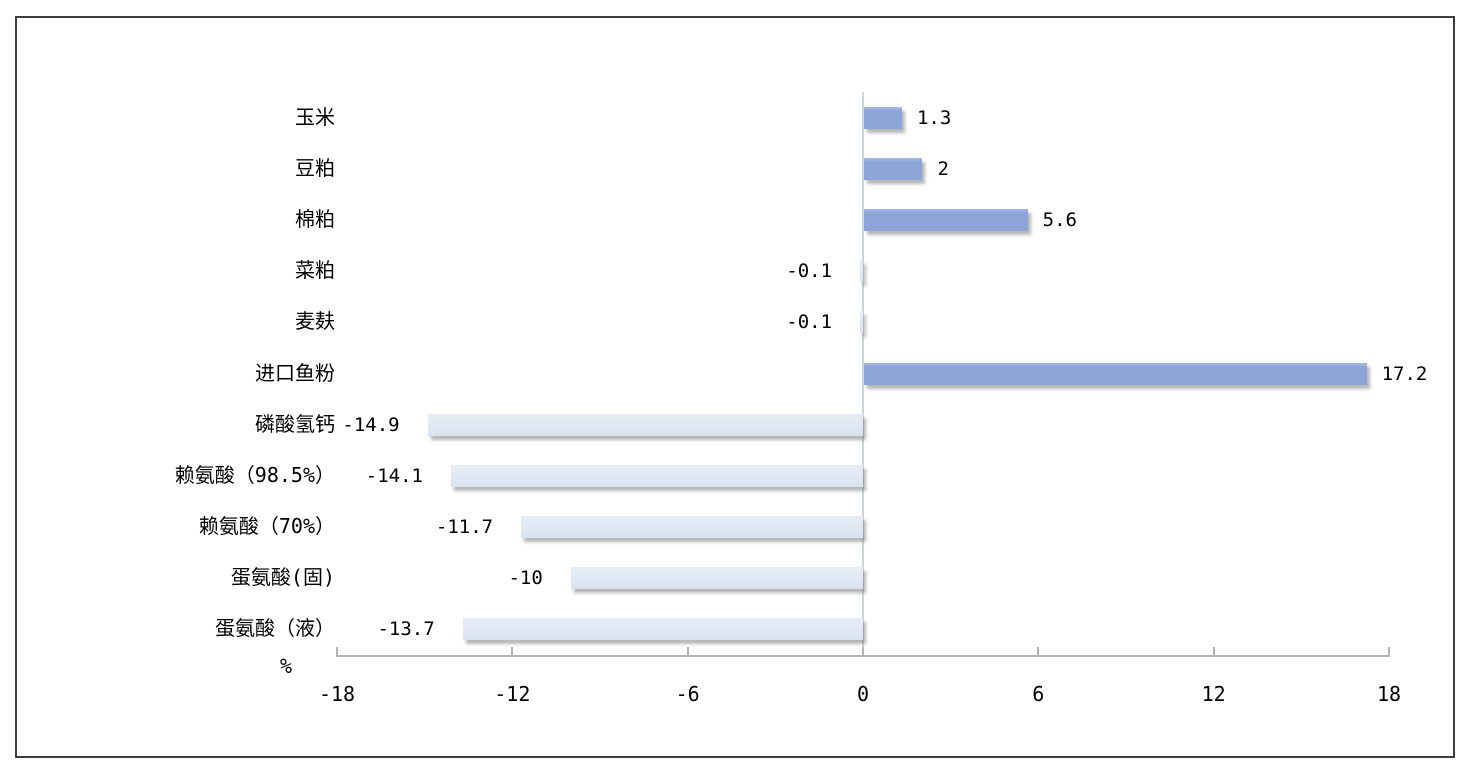 This screenshot has height=771, width=1469. Describe the element at coordinates (275, 628) in the screenshot. I see `category-label: 蛋氨酸（液）` at that location.